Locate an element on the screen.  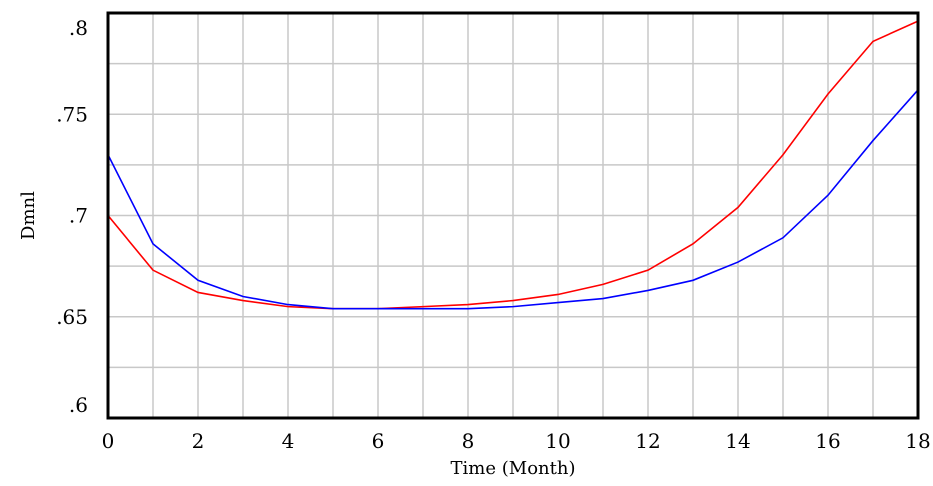
y-tick-labels: .6 .65 .7 .75 .8 is located at coordinates (72, 216).